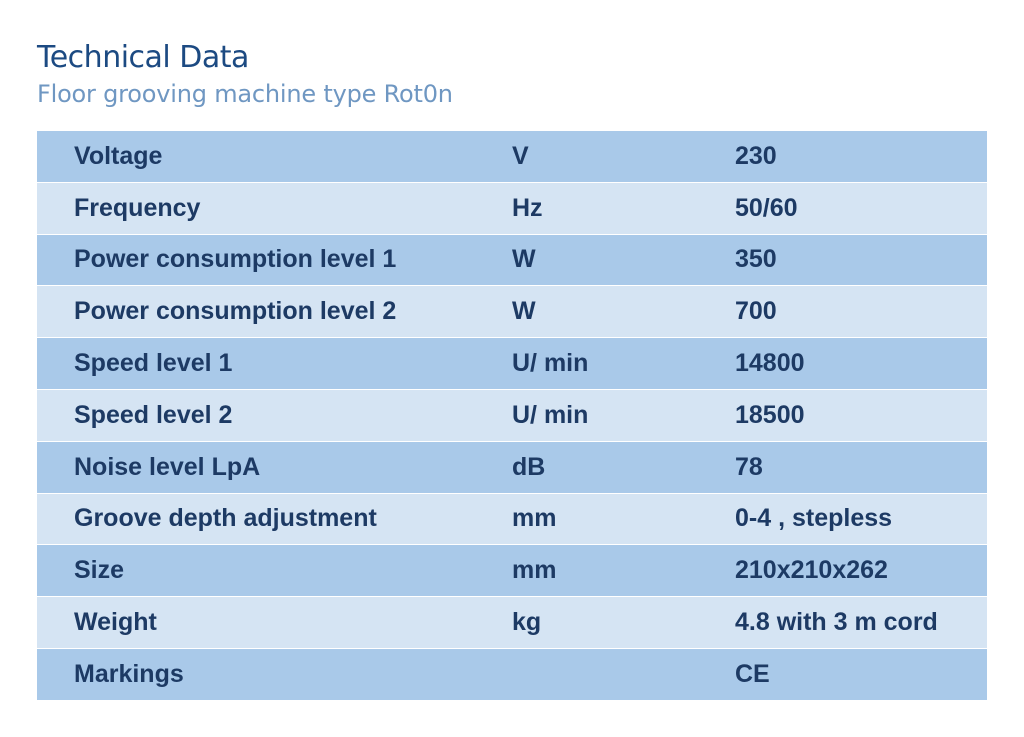 Image resolution: width=1024 pixels, height=737 pixels. Describe the element at coordinates (137, 207) in the screenshot. I see `parameter-cell: Frequency` at that location.